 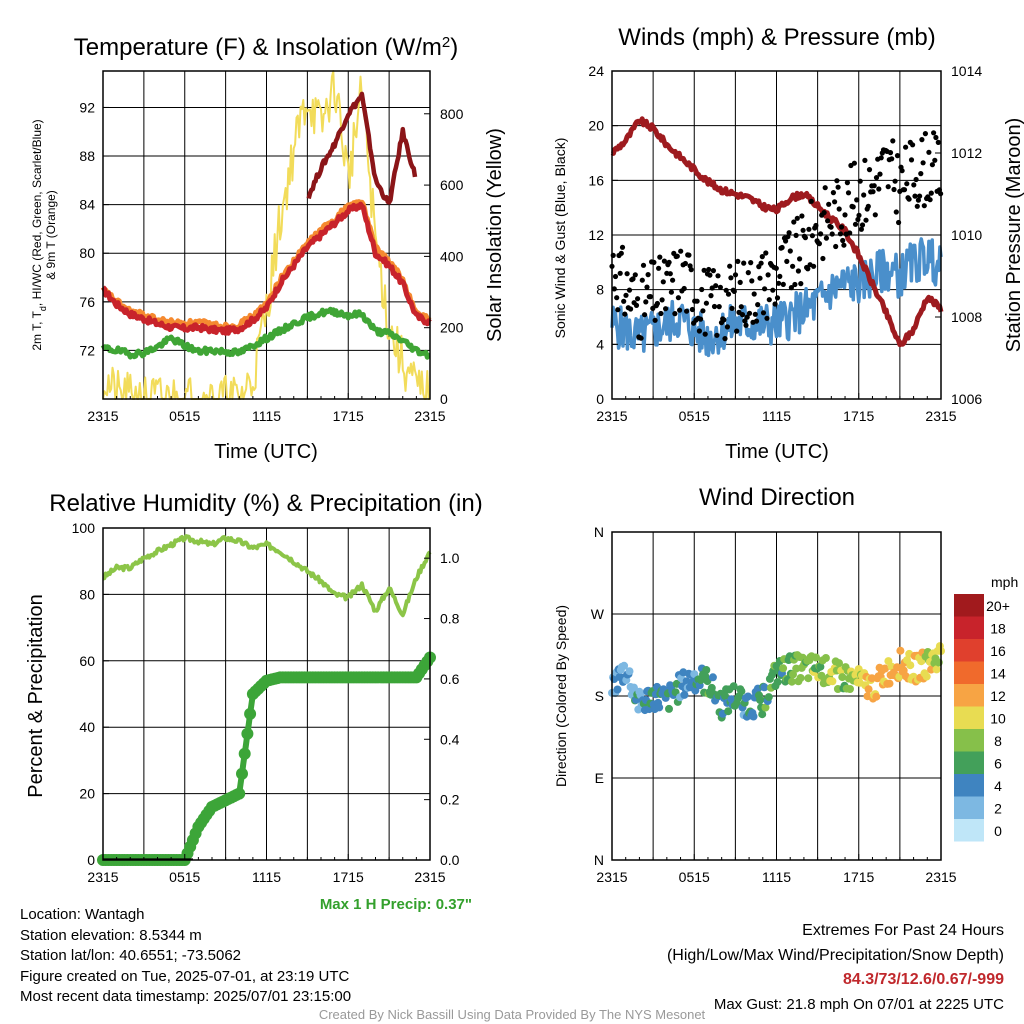 What do you see at coordinates (87, 156) in the screenshot?
I see `y-tick-label: 88` at bounding box center [87, 156].